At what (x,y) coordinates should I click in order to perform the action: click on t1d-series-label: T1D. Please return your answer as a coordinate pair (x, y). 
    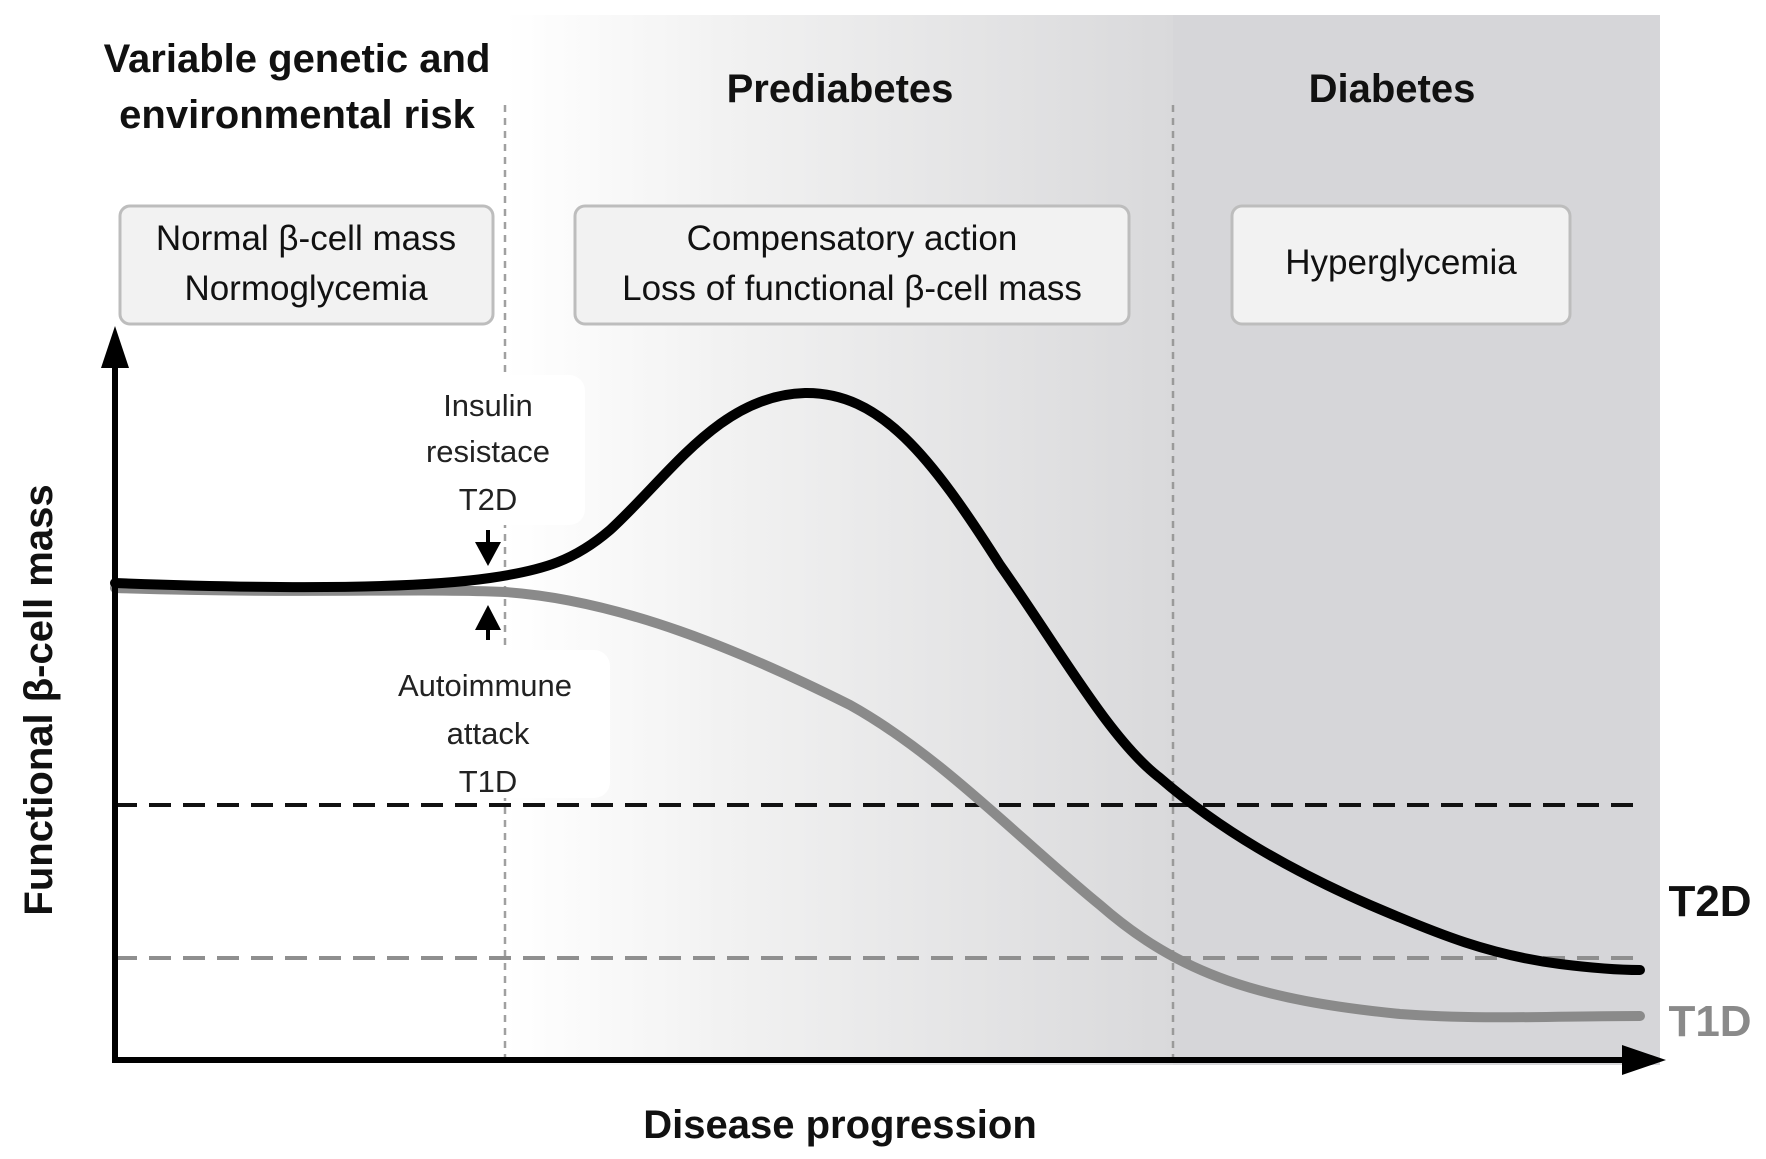
    Looking at the image, I should click on (1709, 1021).